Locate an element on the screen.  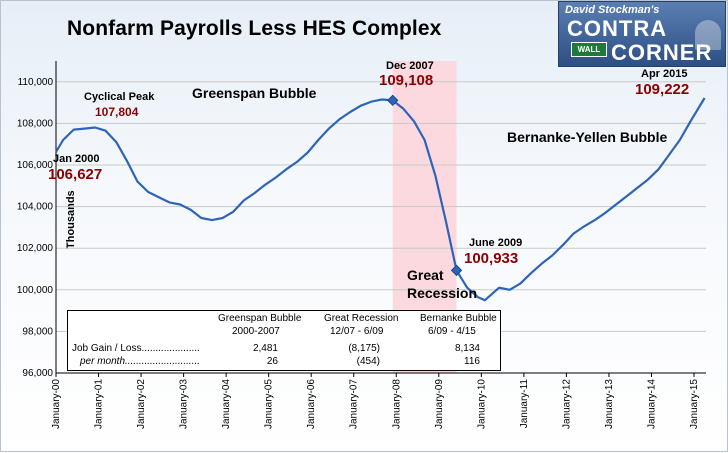
table-cell: (454) is located at coordinates (368, 361).